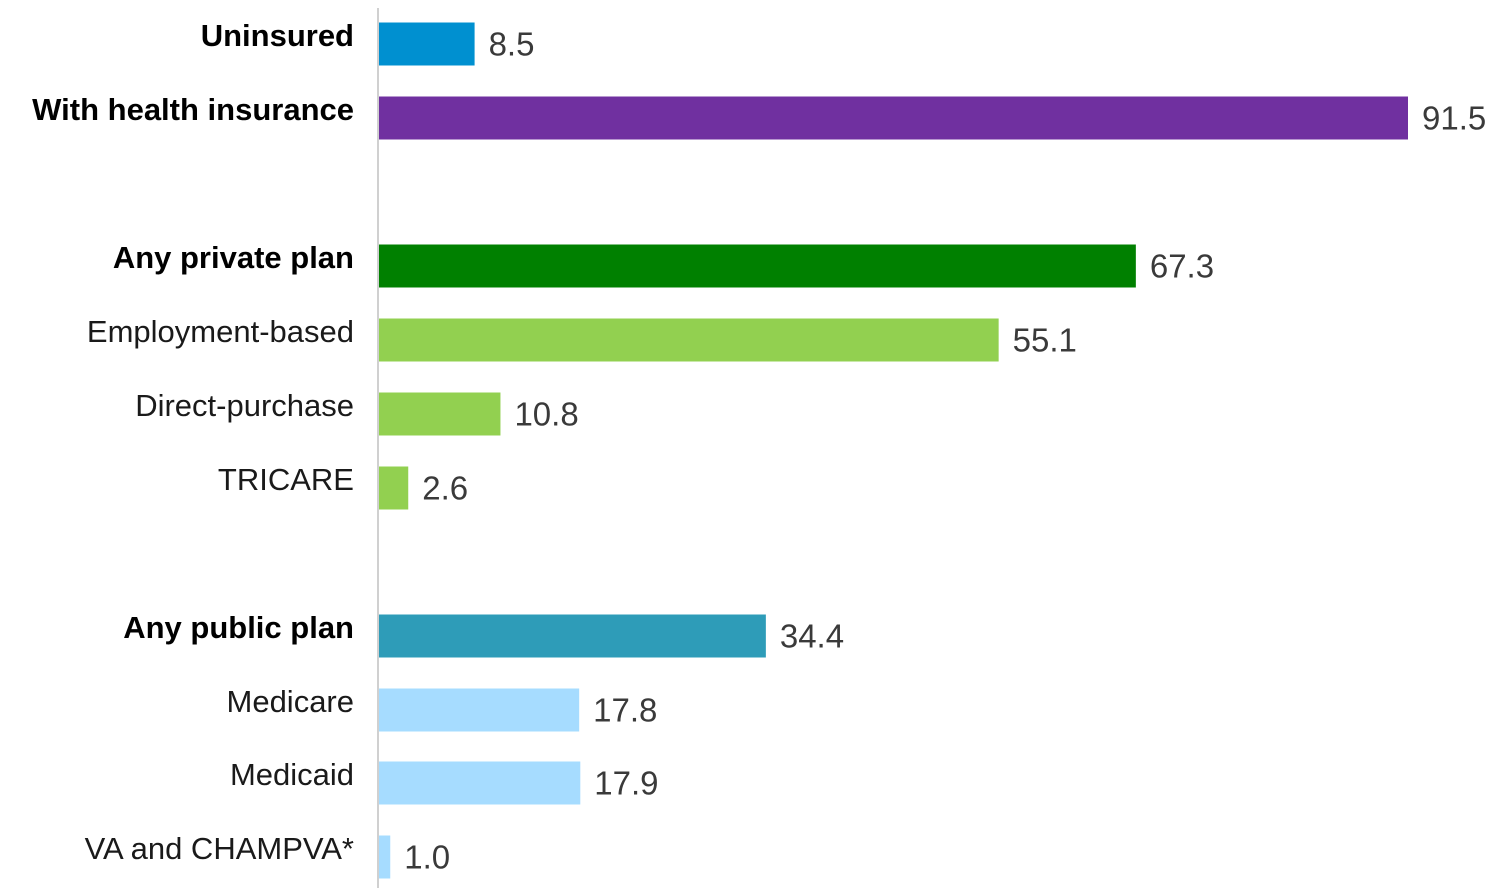 The image size is (1499, 888). I want to click on value-label-any-public-plan: 34.4, so click(812, 636).